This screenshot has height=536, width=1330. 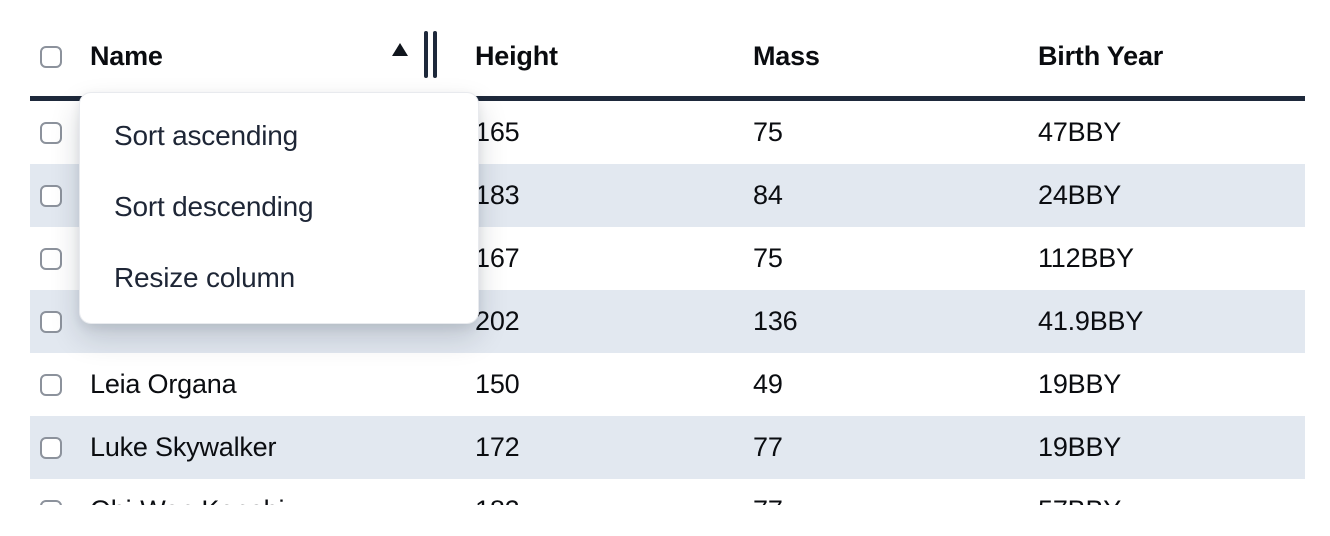 What do you see at coordinates (51, 56) in the screenshot?
I see `select-all-checkbox` at bounding box center [51, 56].